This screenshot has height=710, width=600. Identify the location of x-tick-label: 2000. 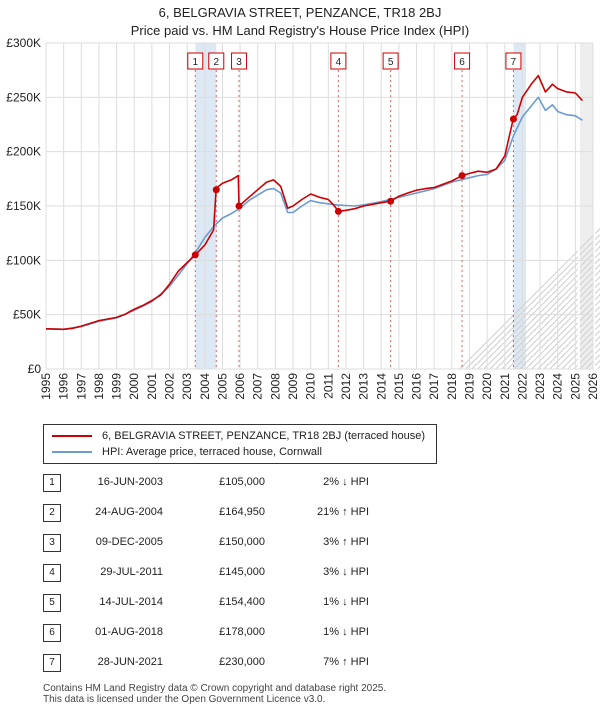
(134, 386).